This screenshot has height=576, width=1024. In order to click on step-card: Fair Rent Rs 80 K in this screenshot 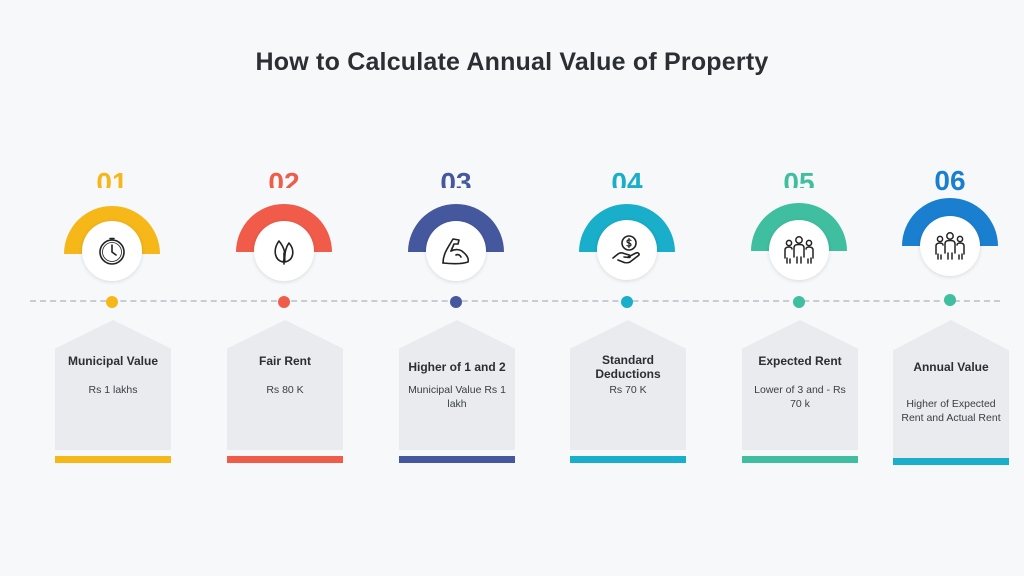, I will do `click(285, 385)`.